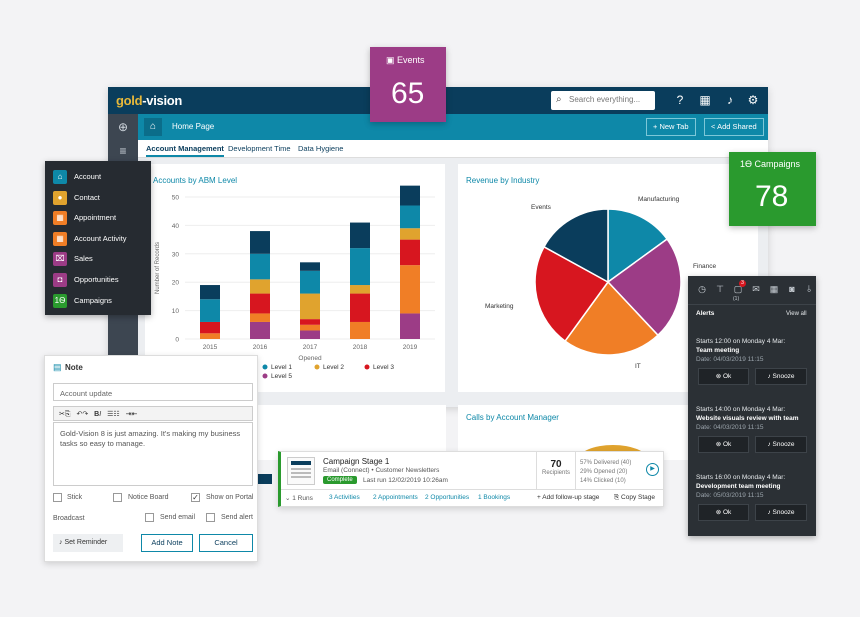 The height and width of the screenshot is (617, 860). I want to click on legend-label: Level 1, so click(281, 367).